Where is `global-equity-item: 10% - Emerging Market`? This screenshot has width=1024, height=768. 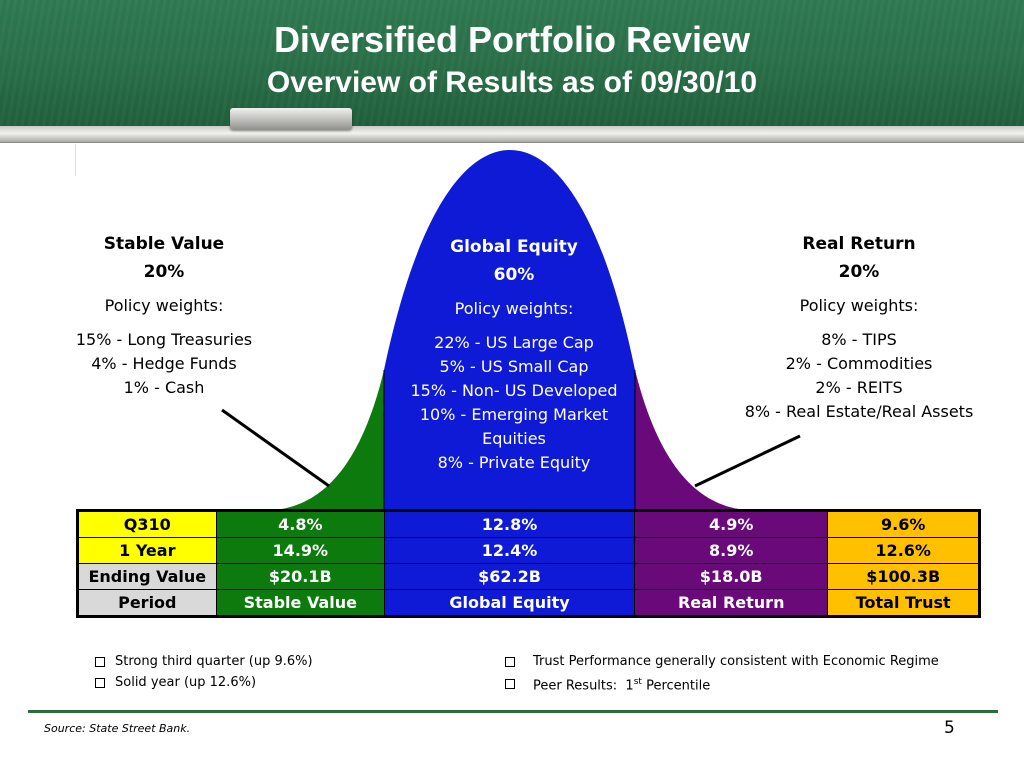 global-equity-item: 10% - Emerging Market is located at coordinates (514, 414).